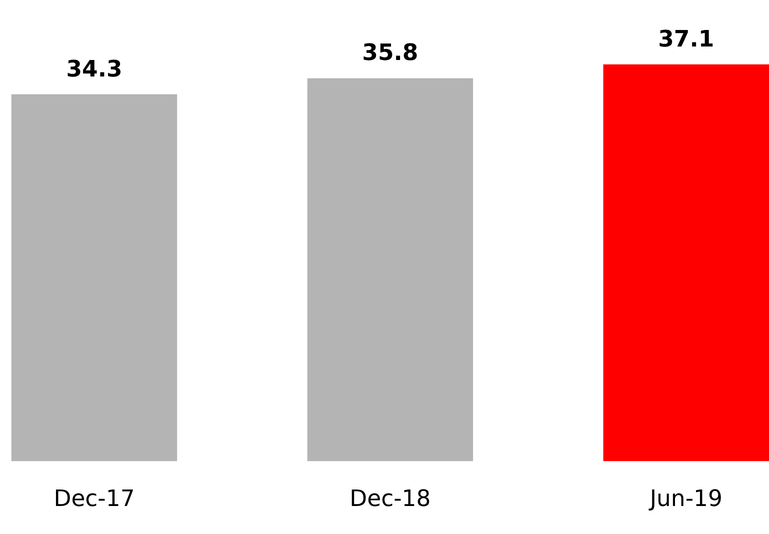 The image size is (769, 534). I want to click on x-tick-label: Dec-18, so click(390, 499).